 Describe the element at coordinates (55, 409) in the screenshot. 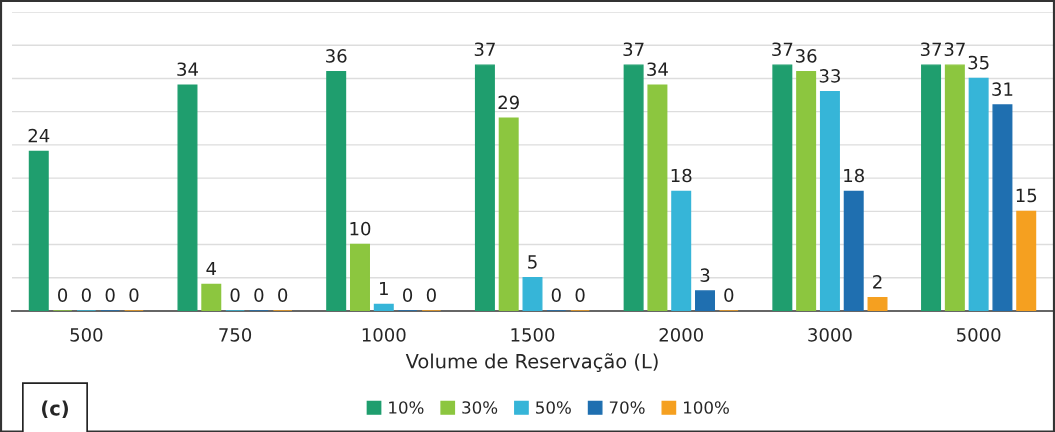

I see `text: (c)` at that location.